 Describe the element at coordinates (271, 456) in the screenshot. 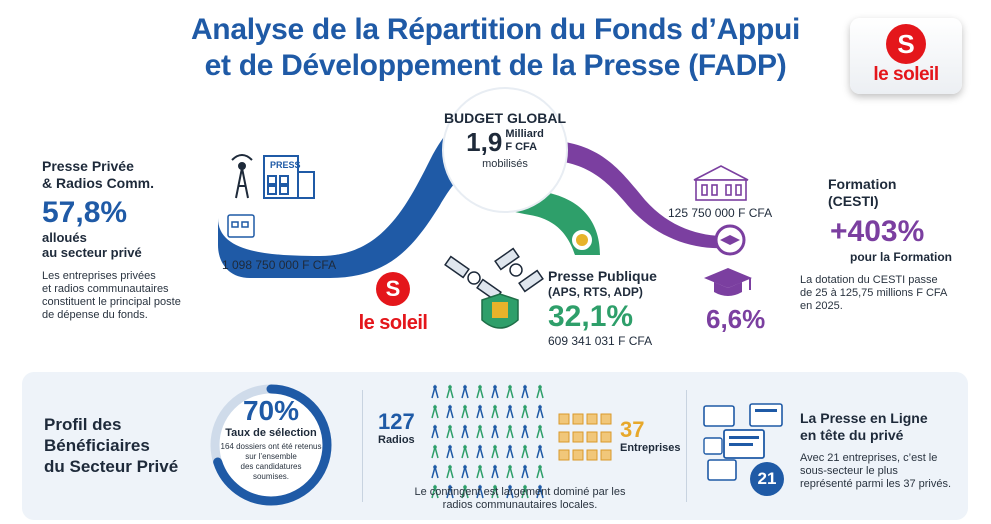

I see `selection-rate-note-line2: sur l’ensemble` at that location.